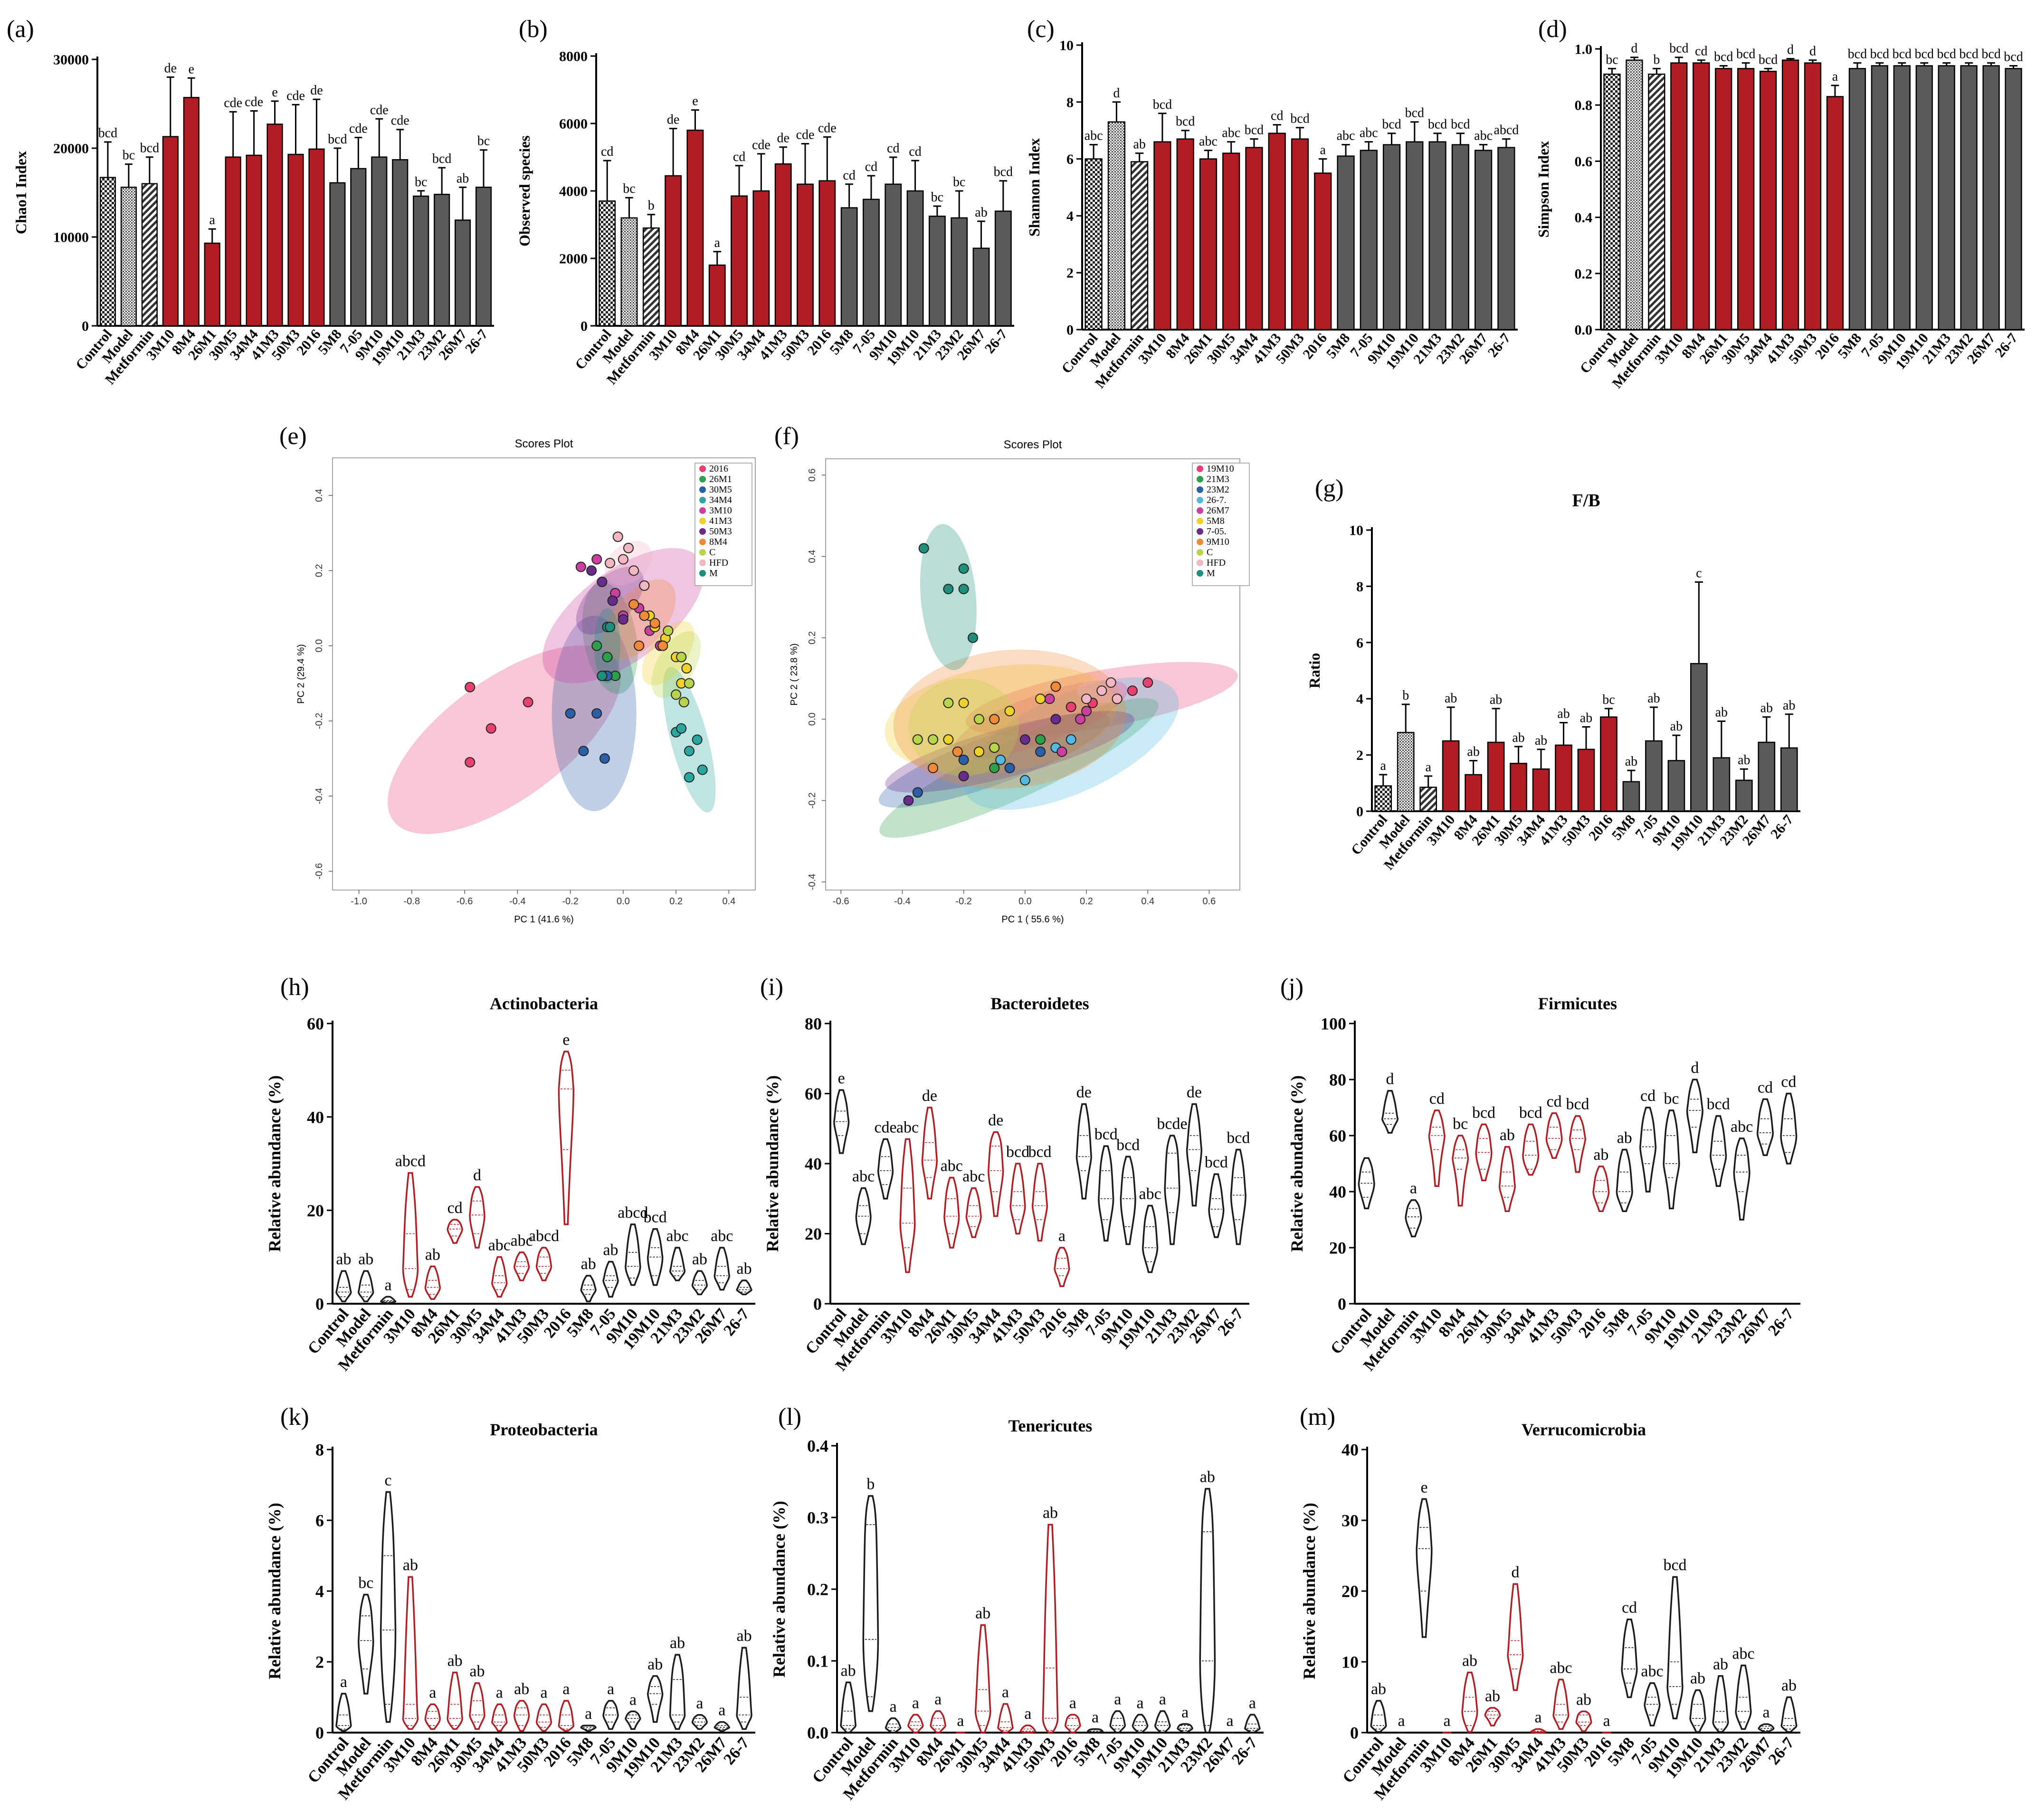 The width and height of the screenshot is (2036, 1820). What do you see at coordinates (1612, 202) in the screenshot?
I see `d-bar-Control` at bounding box center [1612, 202].